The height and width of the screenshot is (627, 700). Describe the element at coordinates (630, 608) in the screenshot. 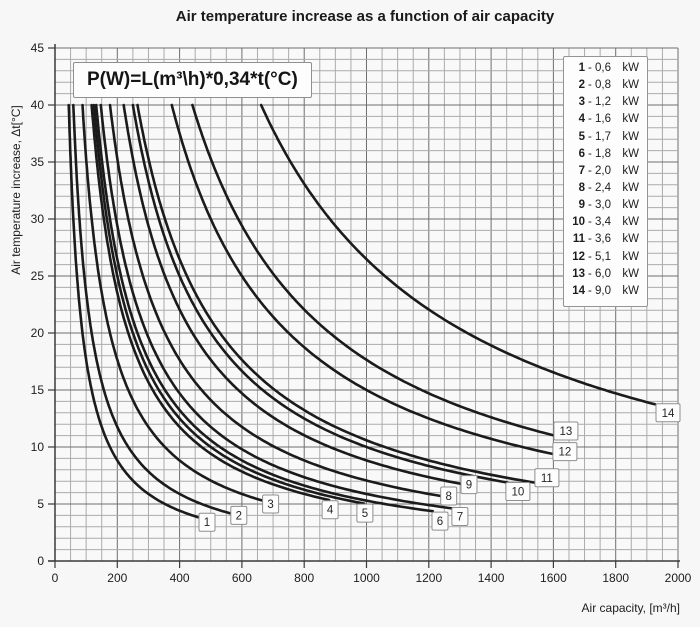

I see `x-axis-label: Air capacity, [m³/h]` at that location.